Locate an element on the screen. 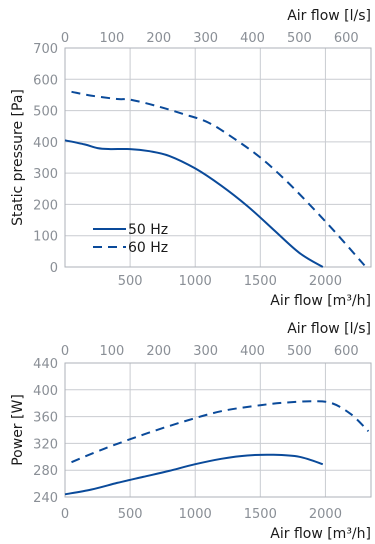 The width and height of the screenshot is (375, 544). y-tick-label: 280 is located at coordinates (45, 471).